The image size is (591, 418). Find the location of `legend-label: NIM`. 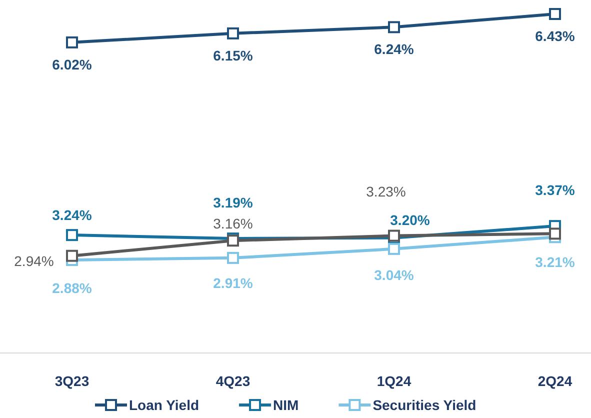

legend-label: NIM is located at coordinates (286, 405).